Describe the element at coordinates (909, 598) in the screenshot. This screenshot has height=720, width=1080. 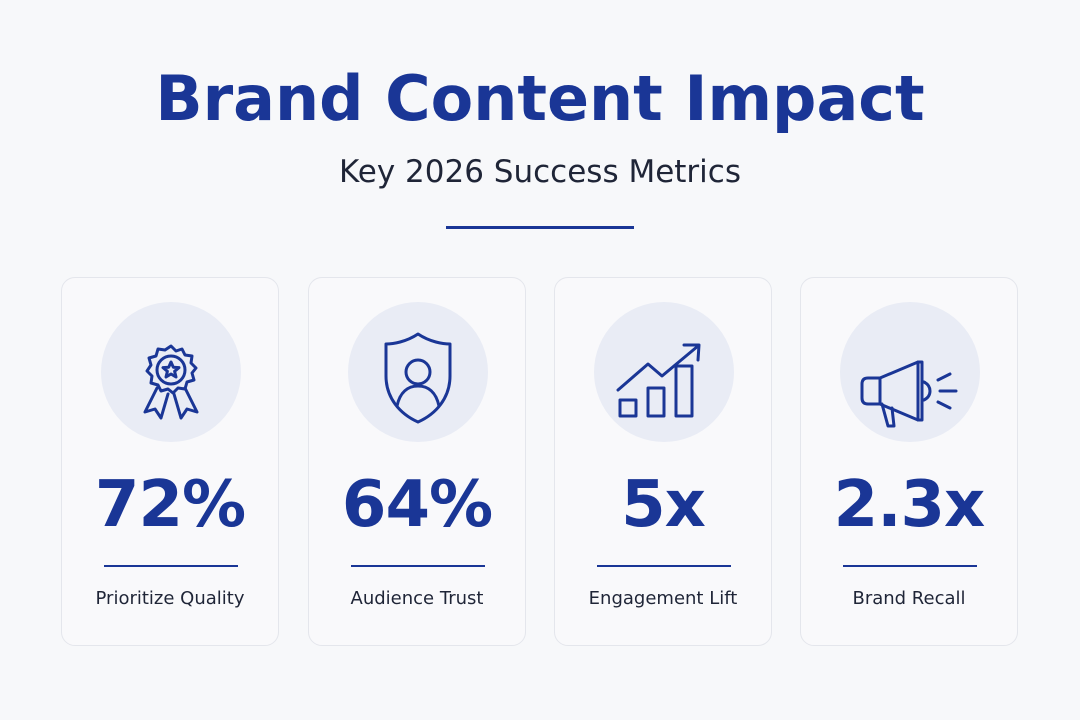
I see `metric-label: Brand Recall` at that location.